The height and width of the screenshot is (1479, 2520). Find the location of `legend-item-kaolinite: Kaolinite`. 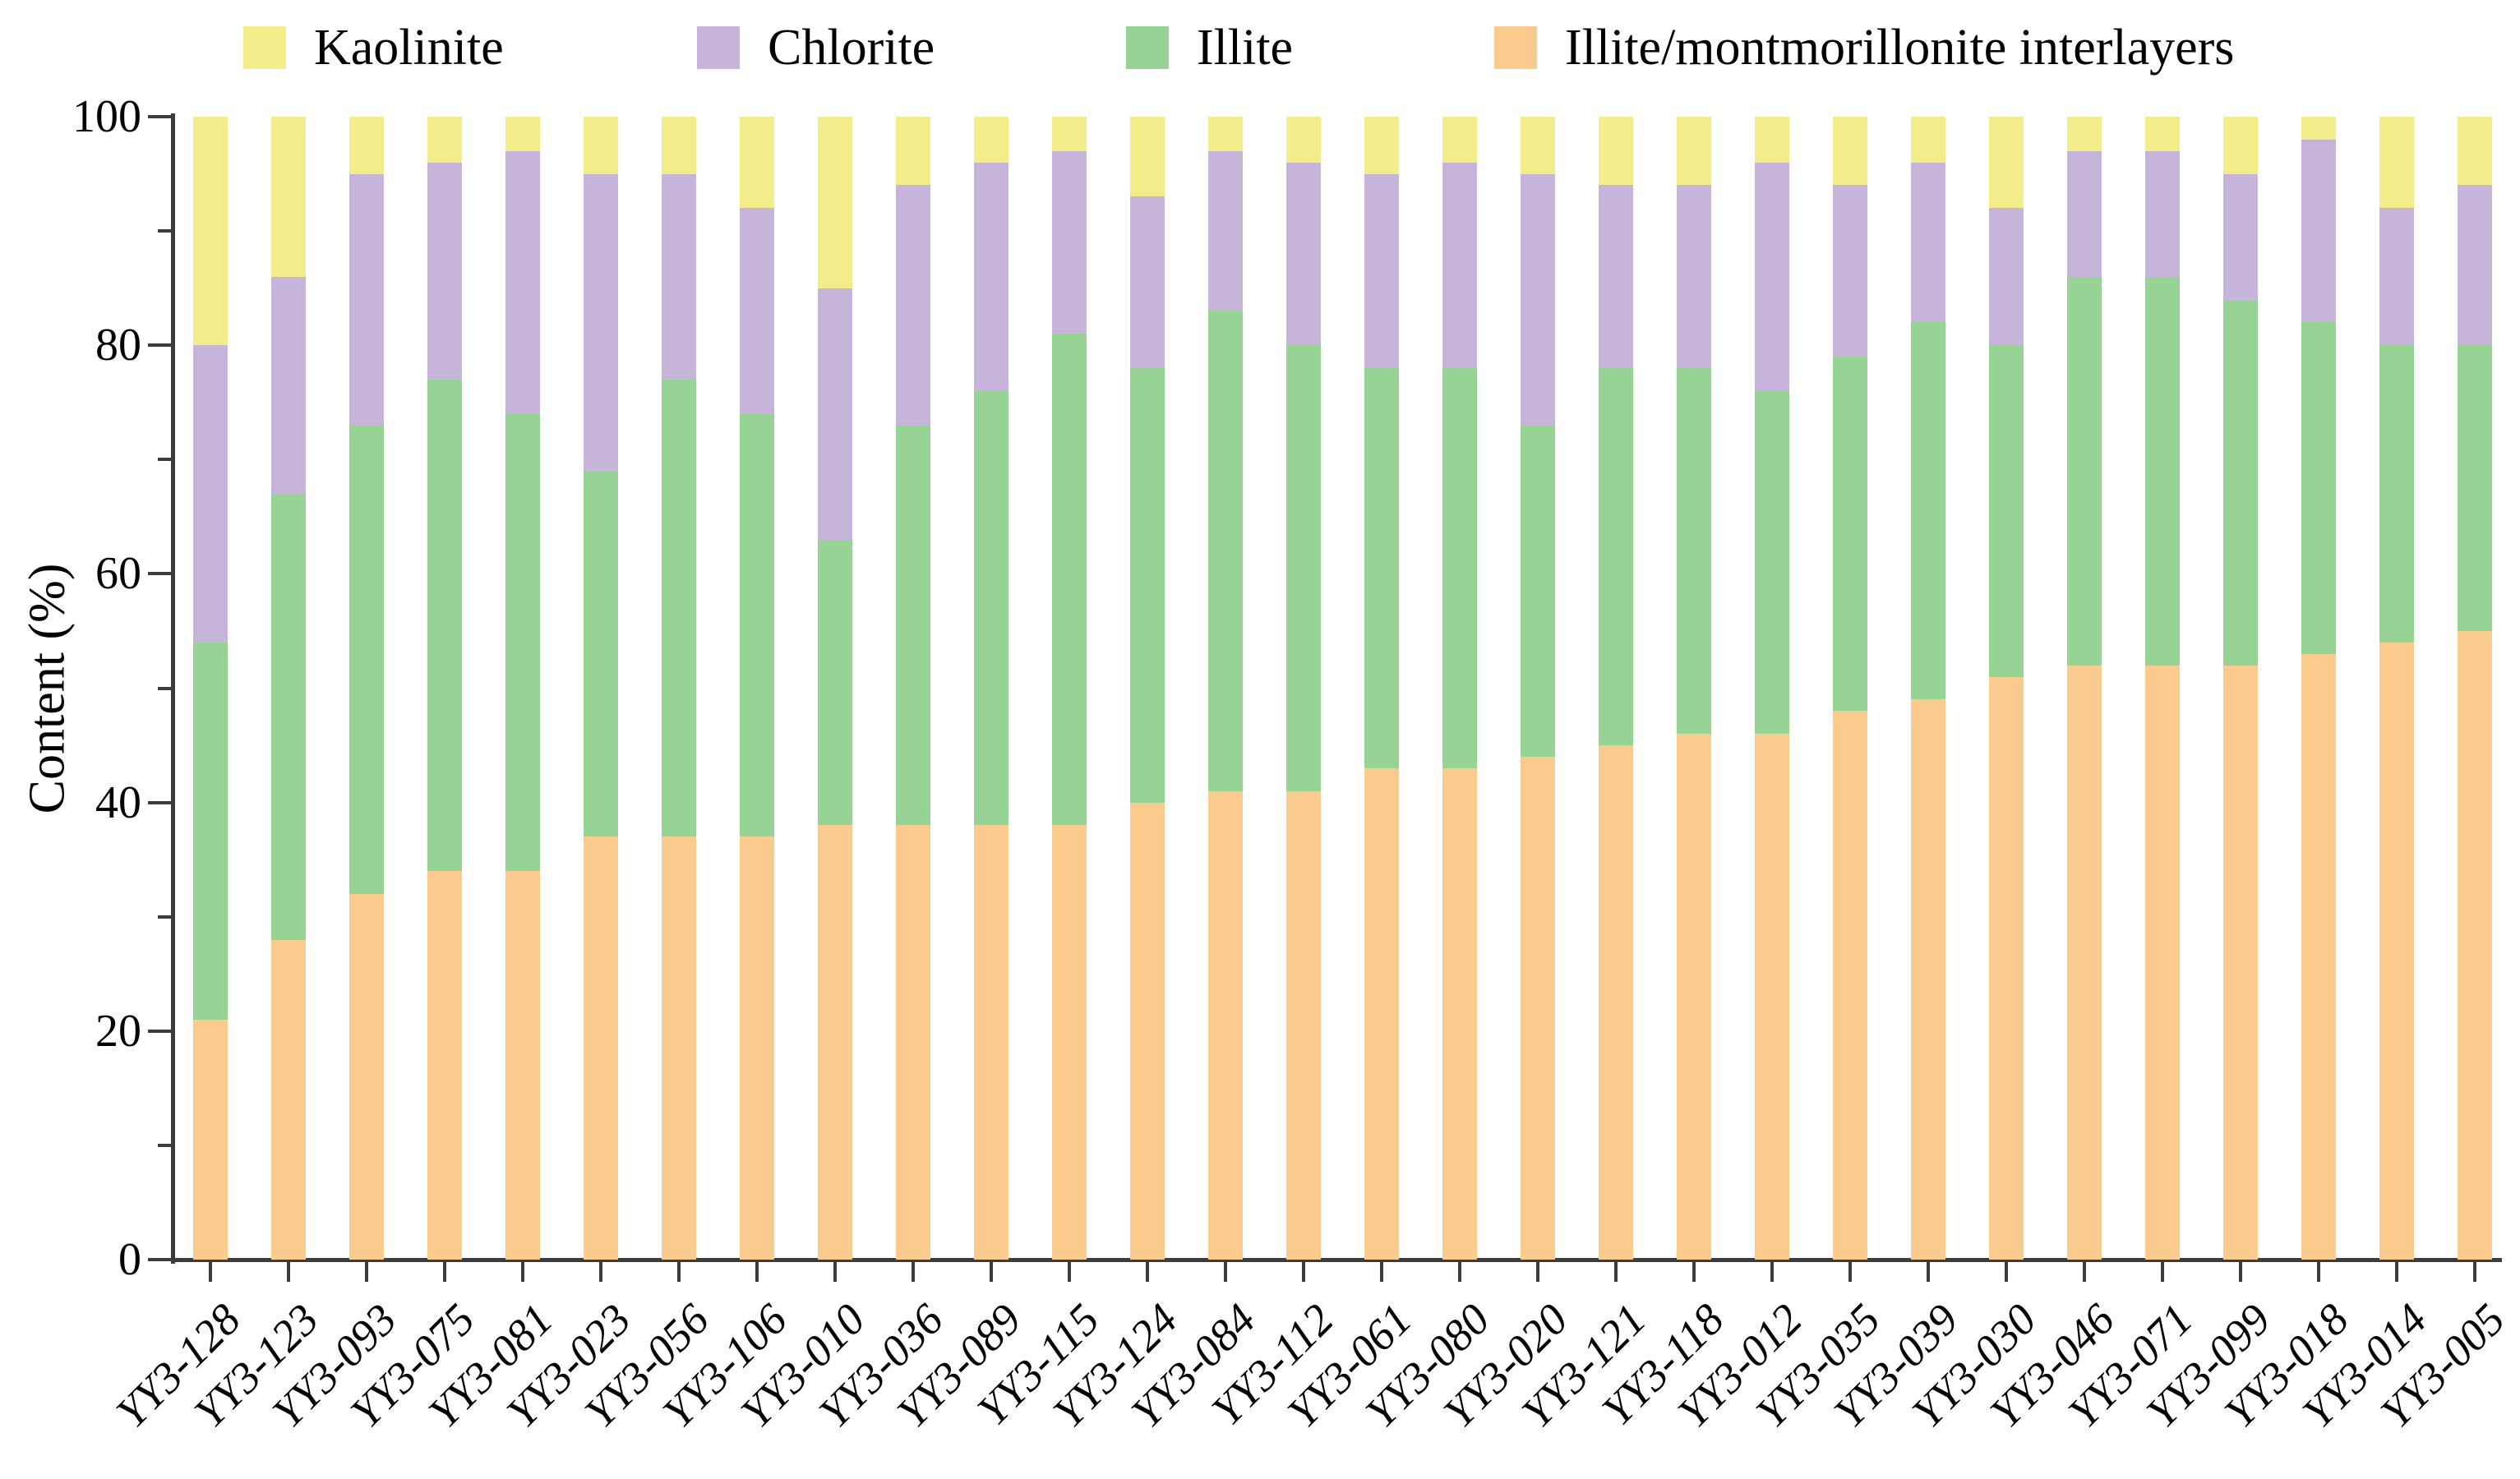

legend-item-kaolinite: Kaolinite is located at coordinates (373, 48).